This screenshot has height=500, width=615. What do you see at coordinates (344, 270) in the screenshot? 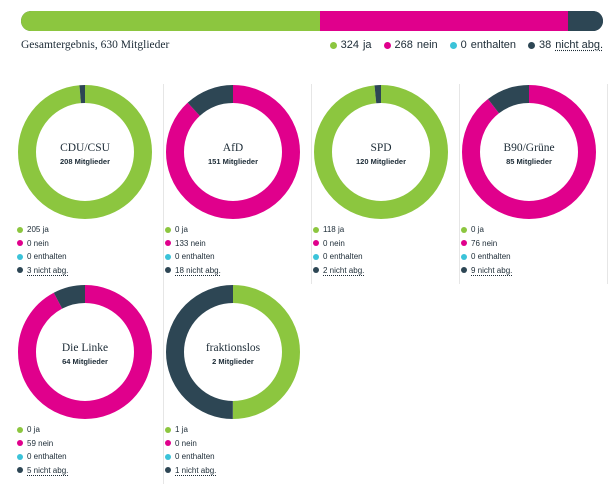
I see `legend-nicht-abg-text: 2 nicht abg.` at bounding box center [344, 270].